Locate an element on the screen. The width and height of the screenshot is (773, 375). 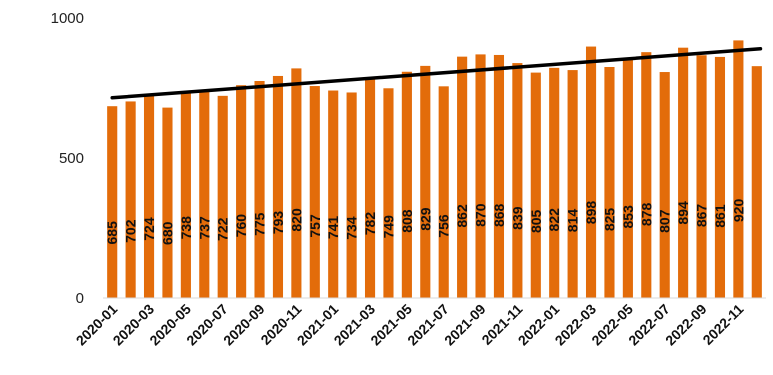
data-label: 814 is located at coordinates (573, 221).